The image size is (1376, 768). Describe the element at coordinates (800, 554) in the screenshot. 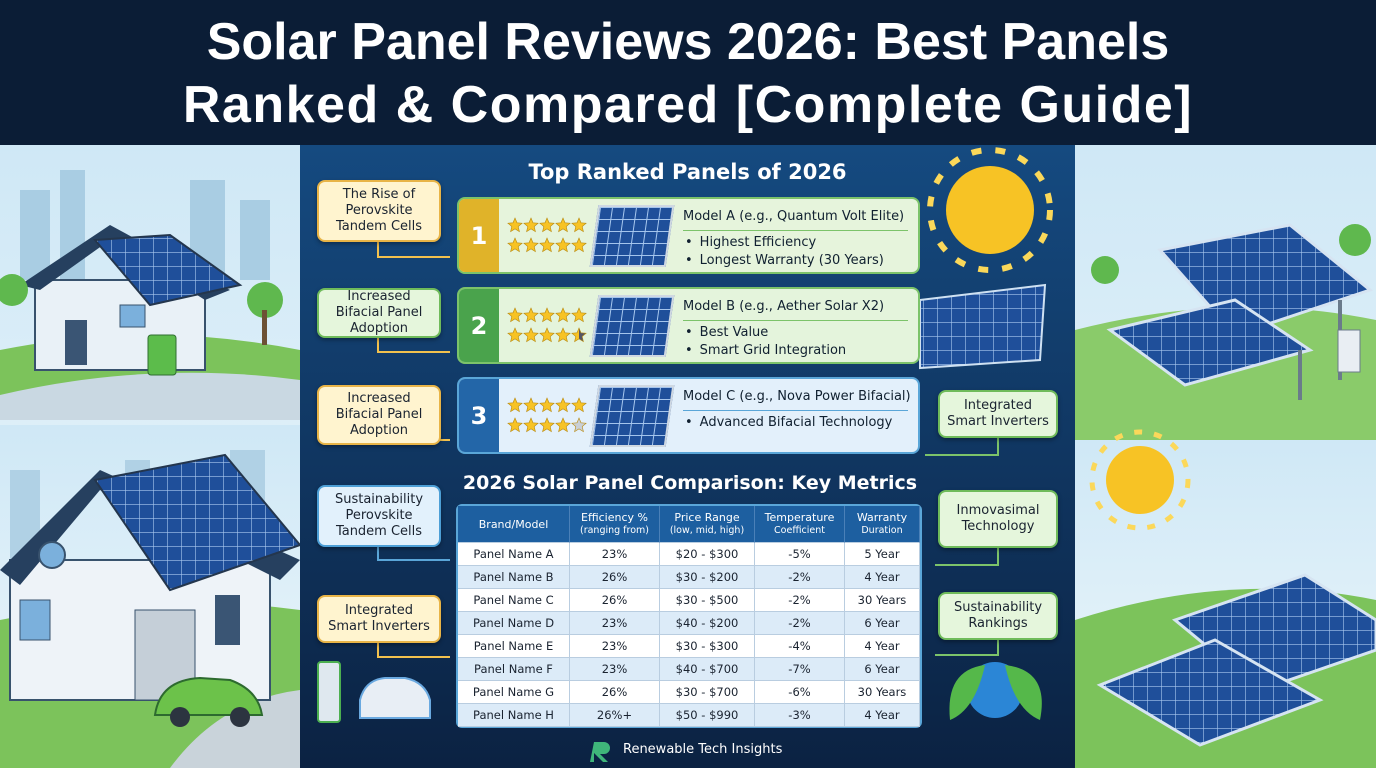

I see `table-cell: -5%` at that location.